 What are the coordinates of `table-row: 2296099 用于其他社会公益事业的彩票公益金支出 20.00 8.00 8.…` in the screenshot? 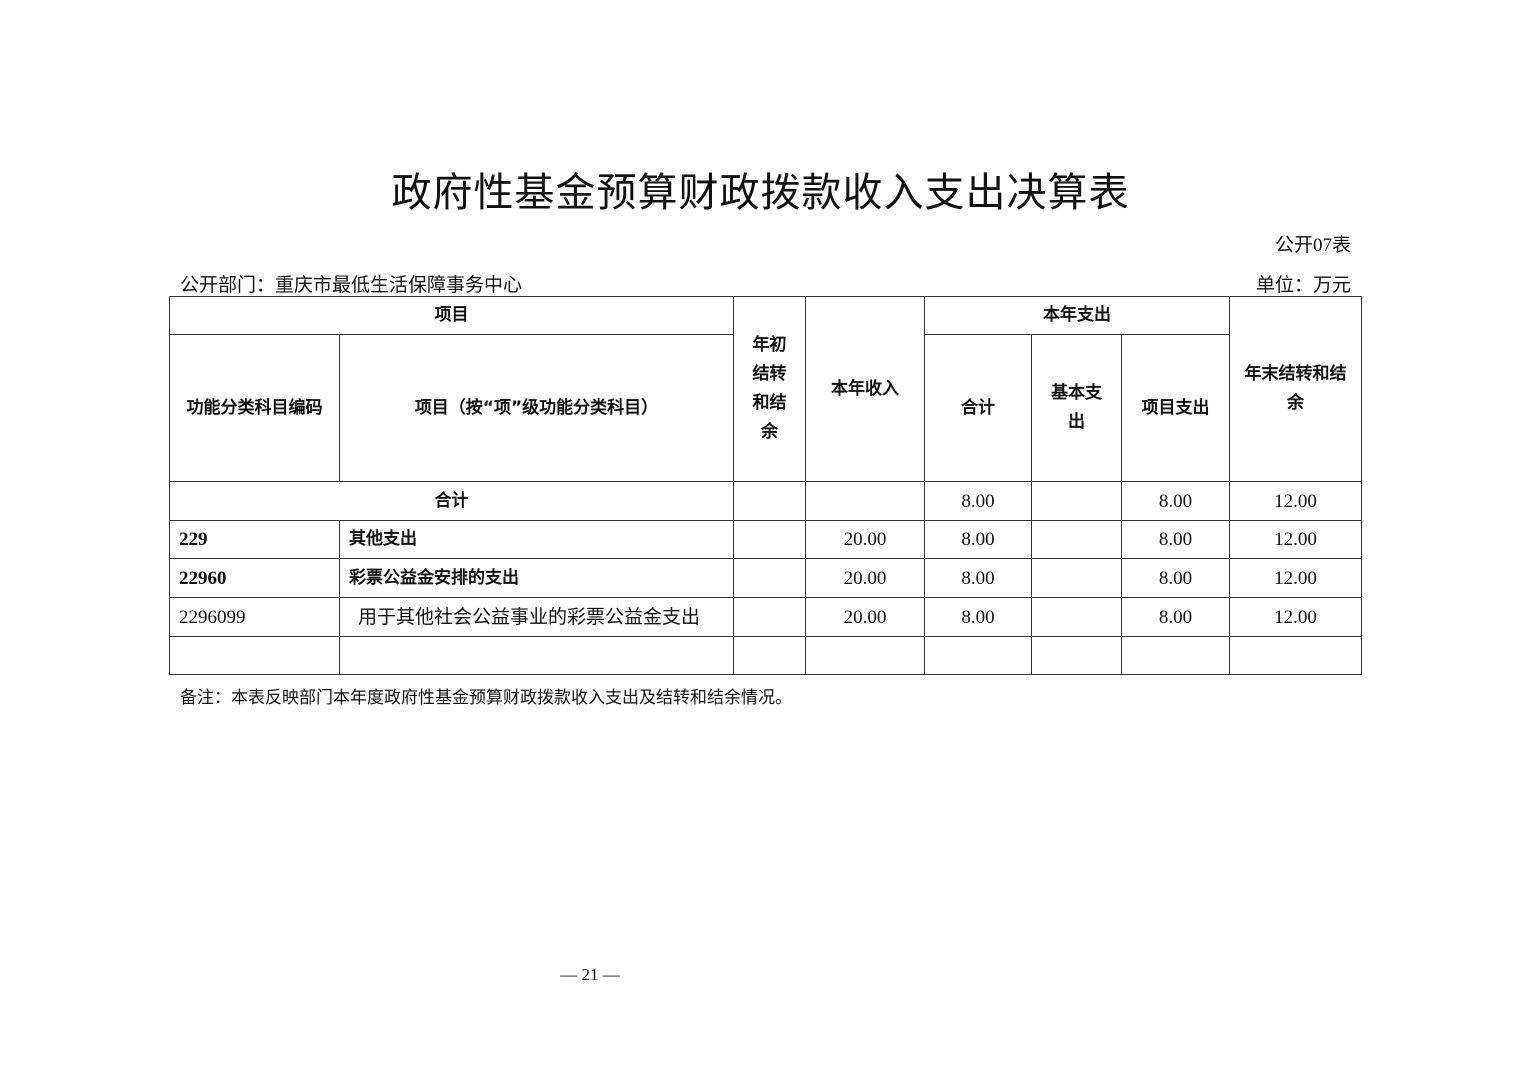 It's located at (766, 617).